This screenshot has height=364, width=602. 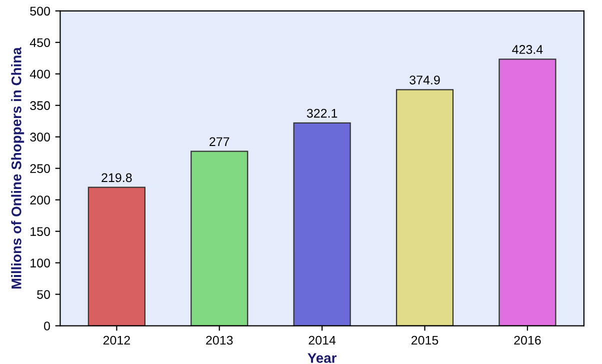 I want to click on y-tick-label: 150, so click(x=40, y=231).